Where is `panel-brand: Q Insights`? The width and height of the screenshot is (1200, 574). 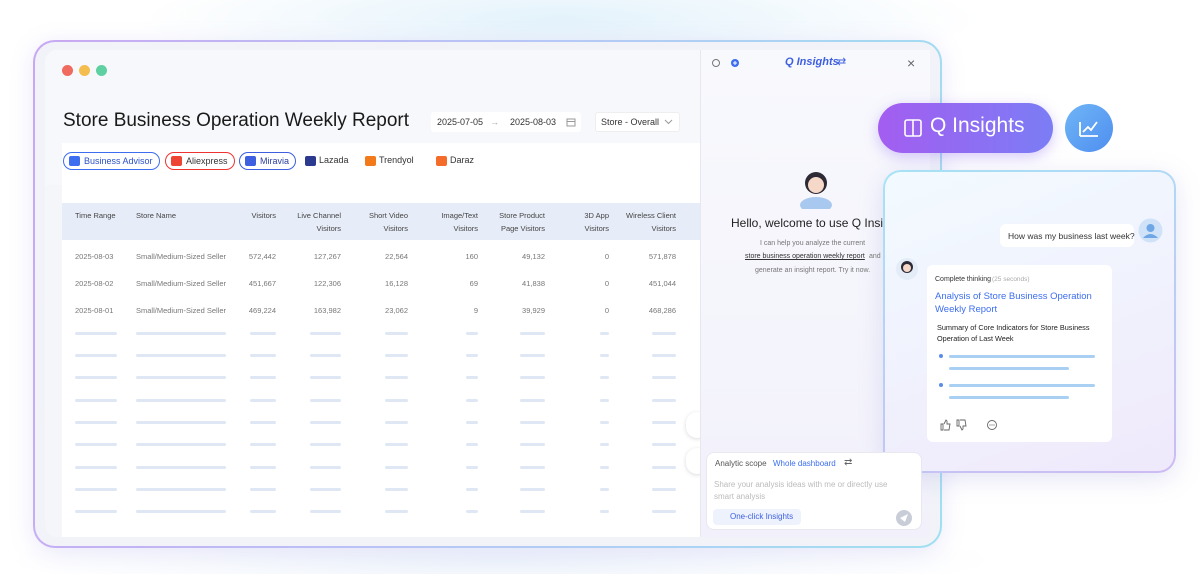 panel-brand: Q Insights is located at coordinates (812, 62).